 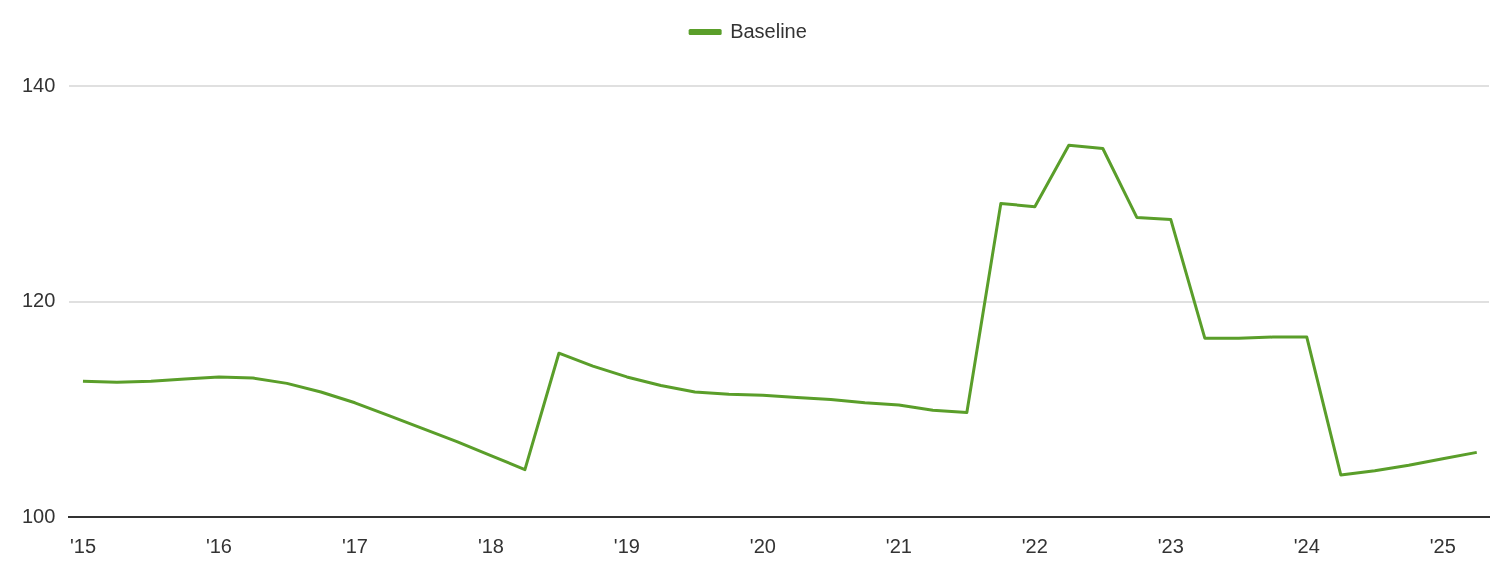 What do you see at coordinates (1170, 545) in the screenshot?
I see `x-tick-label: '23` at bounding box center [1170, 545].